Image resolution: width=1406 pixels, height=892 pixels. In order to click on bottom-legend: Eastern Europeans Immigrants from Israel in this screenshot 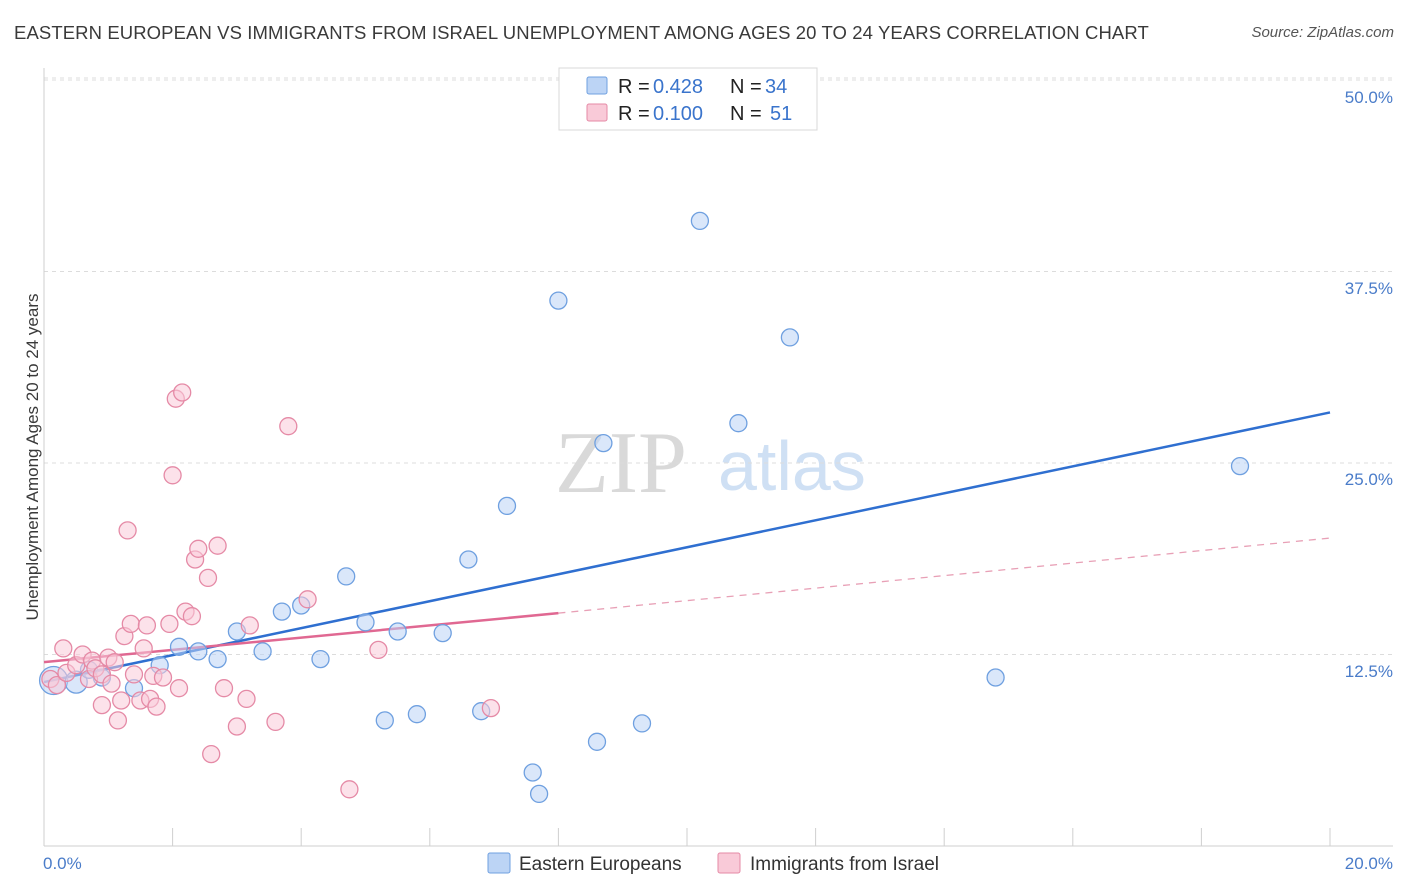, I will do `click(713, 863)`.